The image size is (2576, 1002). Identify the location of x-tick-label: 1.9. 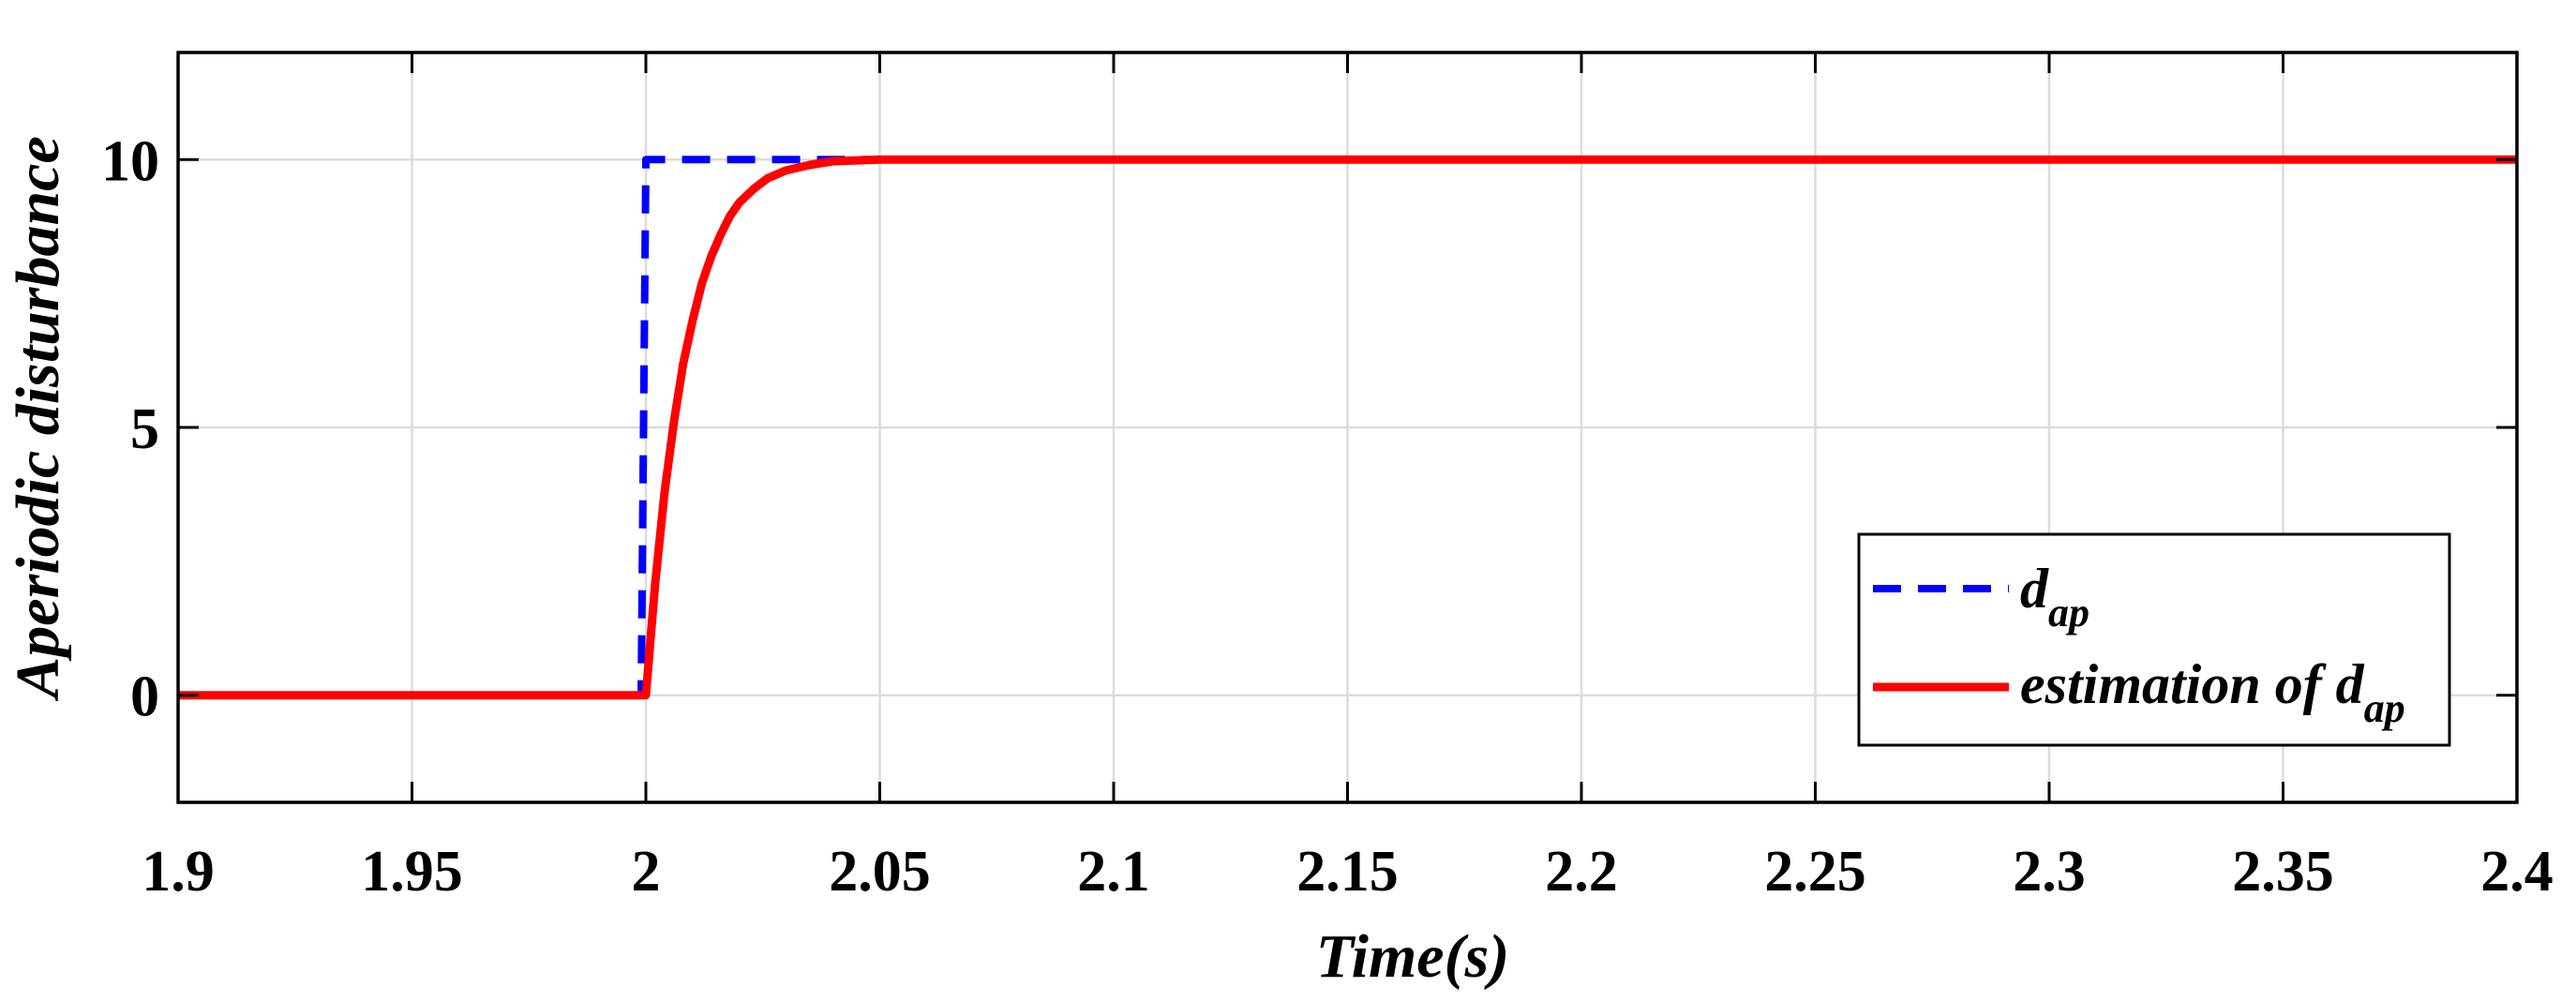
(178, 872).